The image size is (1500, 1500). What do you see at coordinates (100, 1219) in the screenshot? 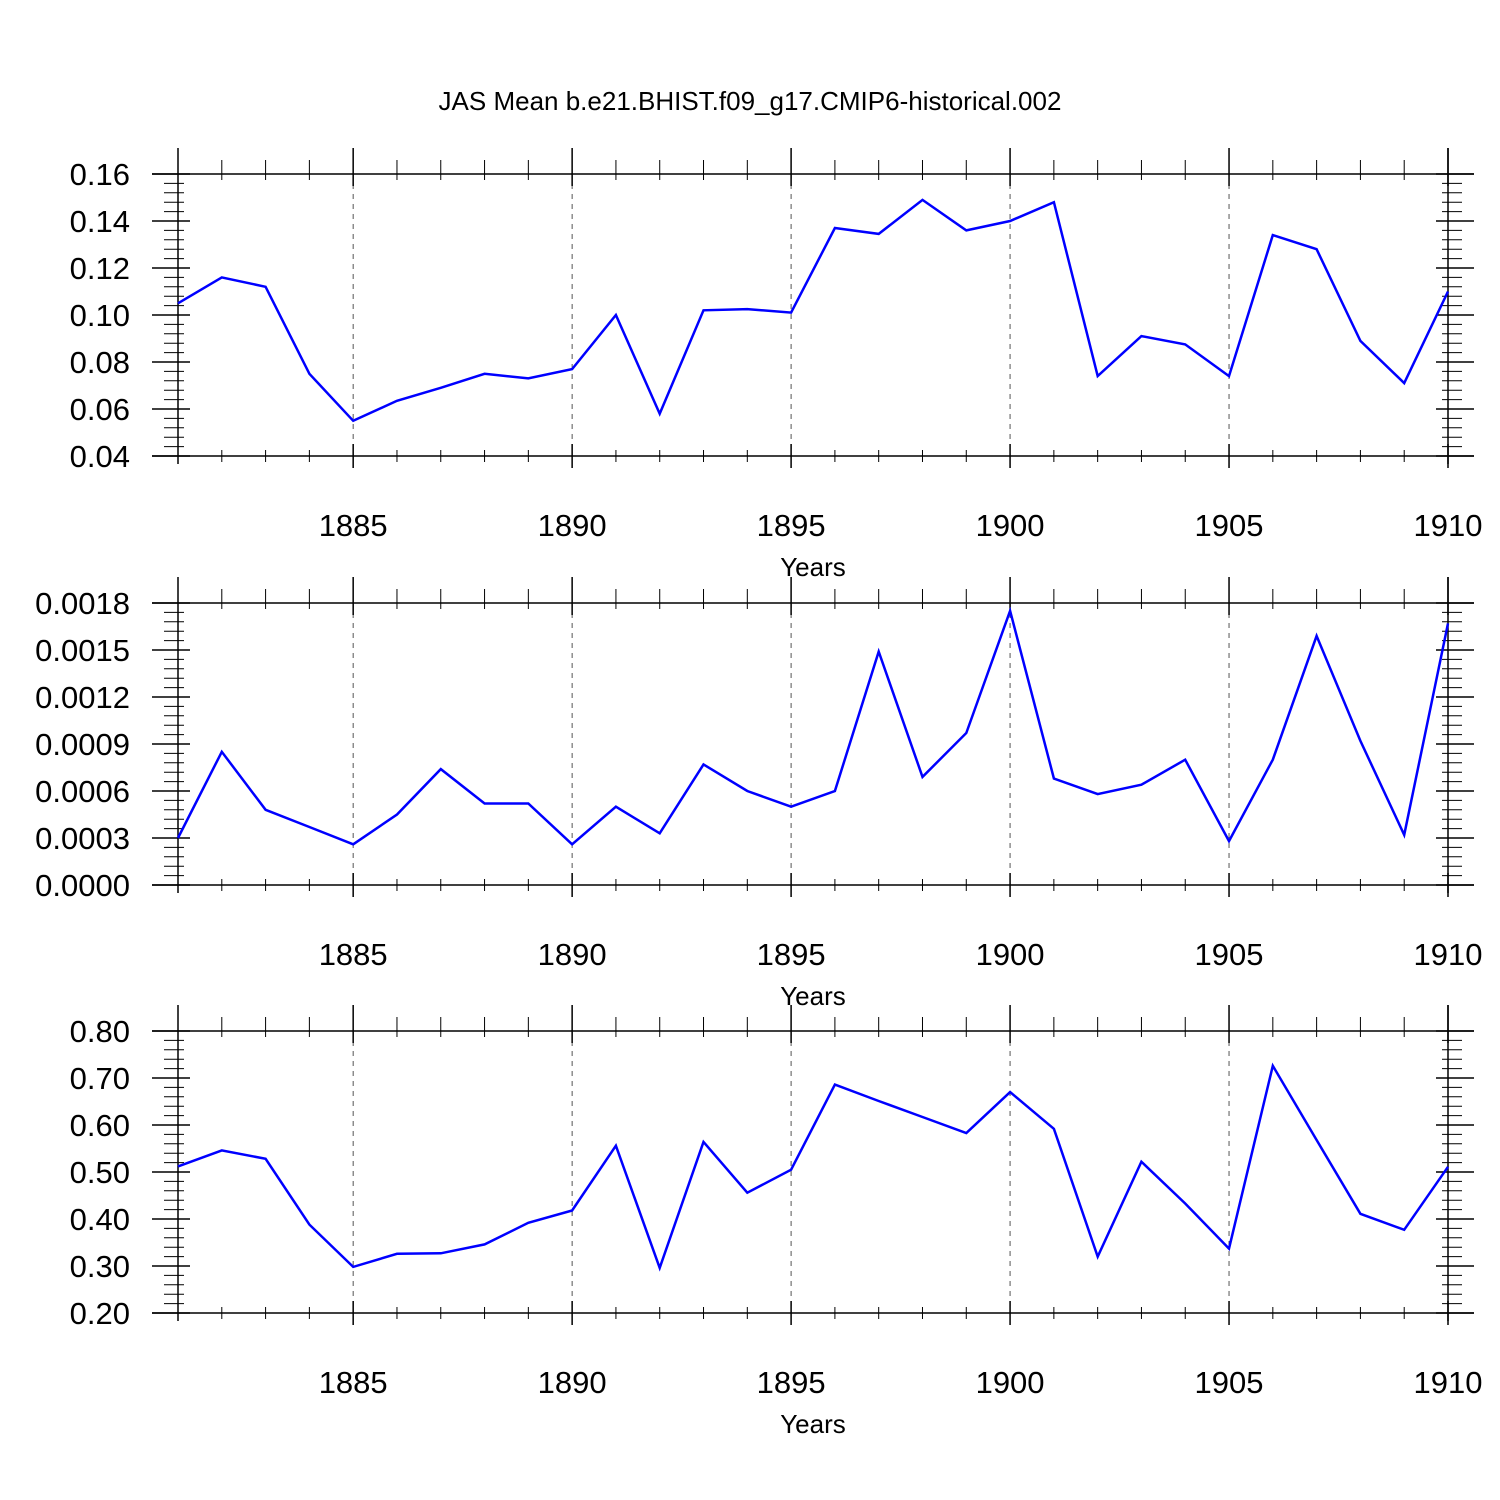
I see `y-tick-label: 0.40` at bounding box center [100, 1219].